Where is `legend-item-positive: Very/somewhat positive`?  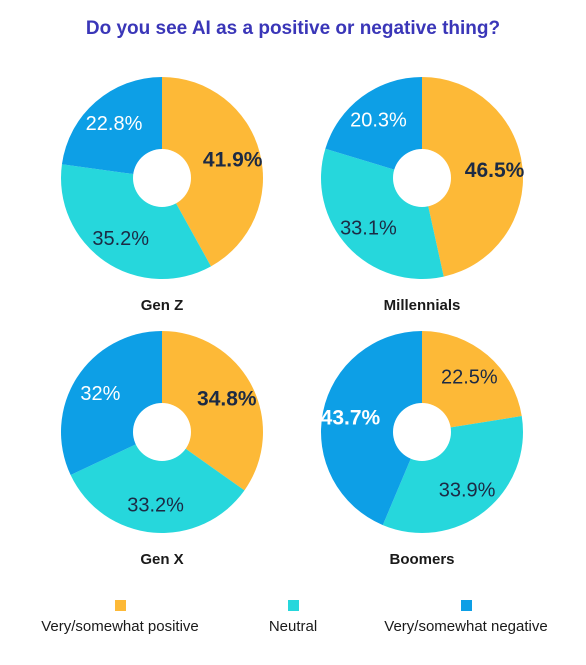
legend-item-positive: Very/somewhat positive is located at coordinates (120, 617).